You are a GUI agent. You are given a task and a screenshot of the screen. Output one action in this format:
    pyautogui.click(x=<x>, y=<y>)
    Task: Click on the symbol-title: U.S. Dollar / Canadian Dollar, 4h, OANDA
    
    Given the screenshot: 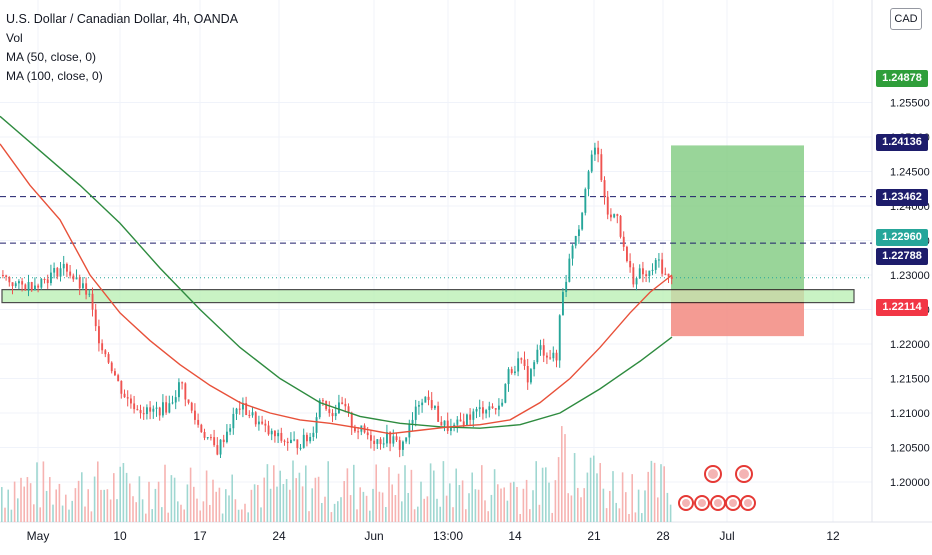 What is the action you would take?
    pyautogui.click(x=122, y=19)
    